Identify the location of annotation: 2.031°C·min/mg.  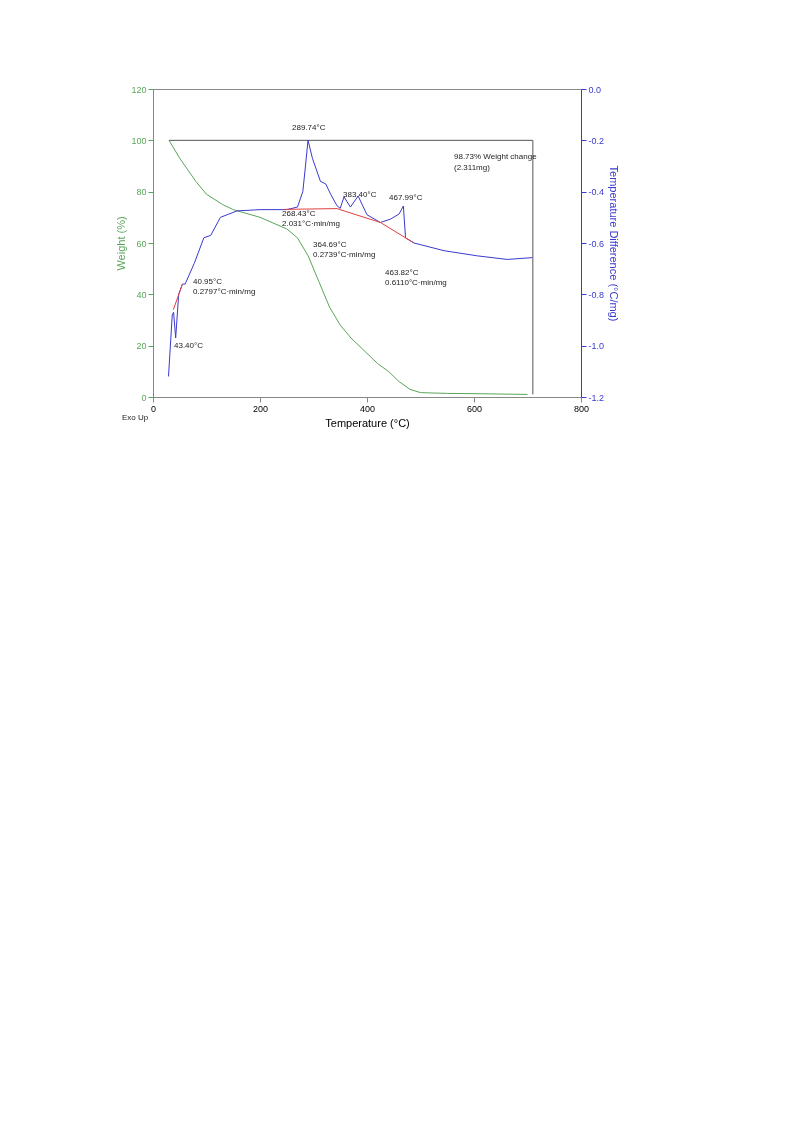
(311, 223).